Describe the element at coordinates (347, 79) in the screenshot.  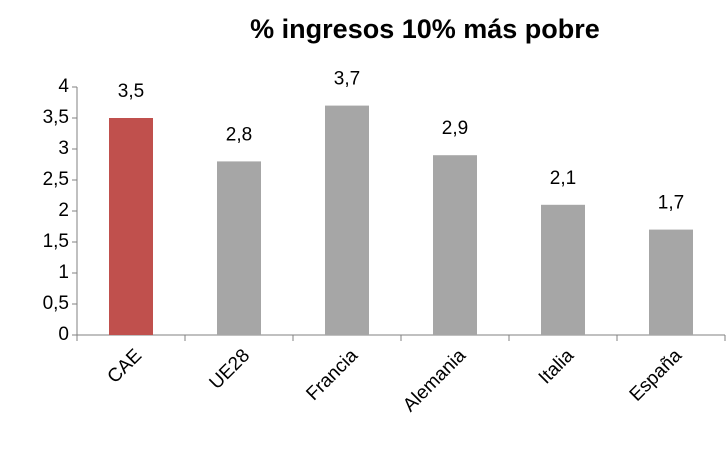
I see `value-label: 3,7` at that location.